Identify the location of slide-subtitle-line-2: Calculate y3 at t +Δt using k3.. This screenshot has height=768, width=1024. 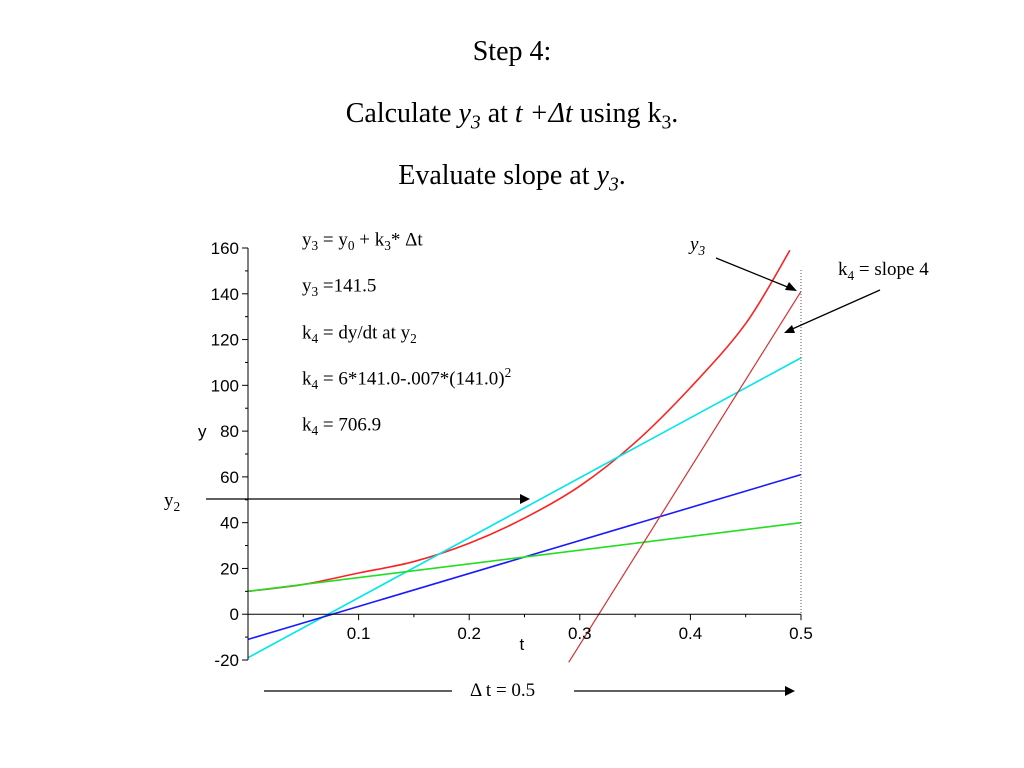
(512, 116).